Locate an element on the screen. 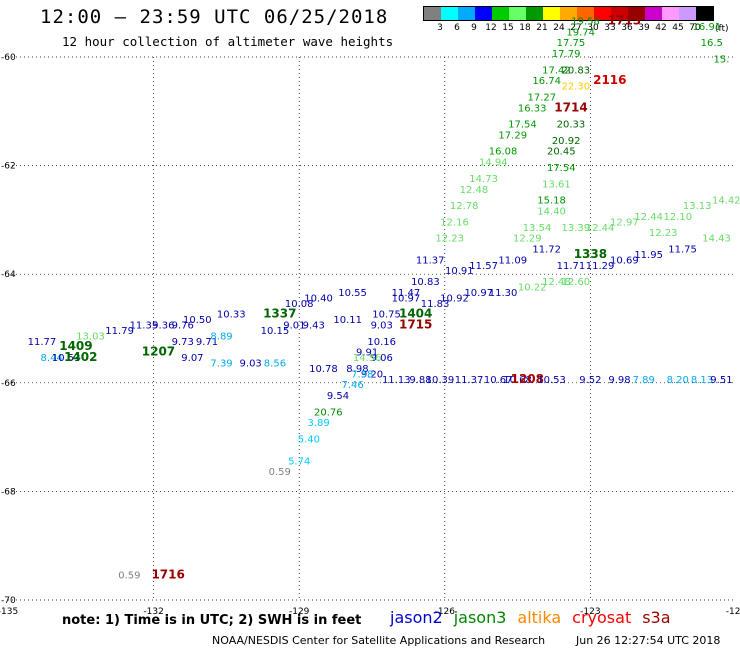 The height and width of the screenshot is (650, 740). wave-height-label: 9.76 is located at coordinates (183, 326).